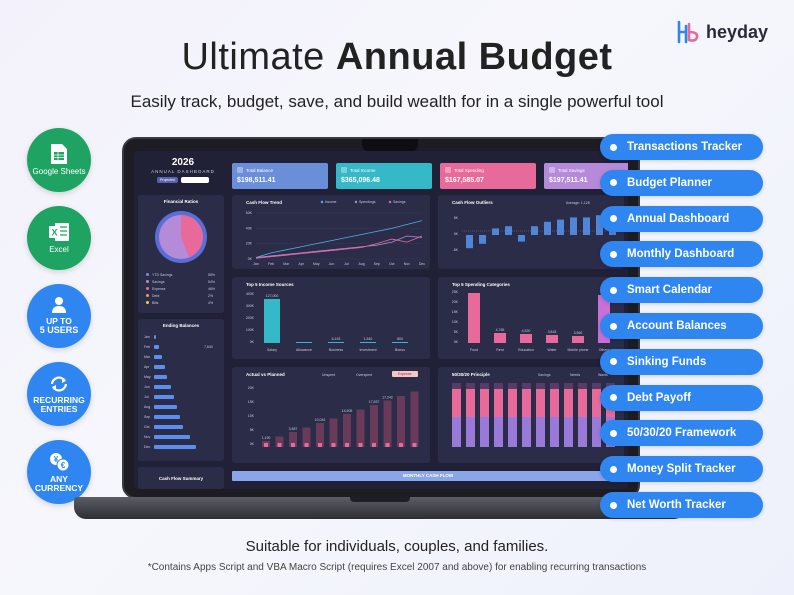  I want to click on projected-pill: Projected, so click(167, 180).